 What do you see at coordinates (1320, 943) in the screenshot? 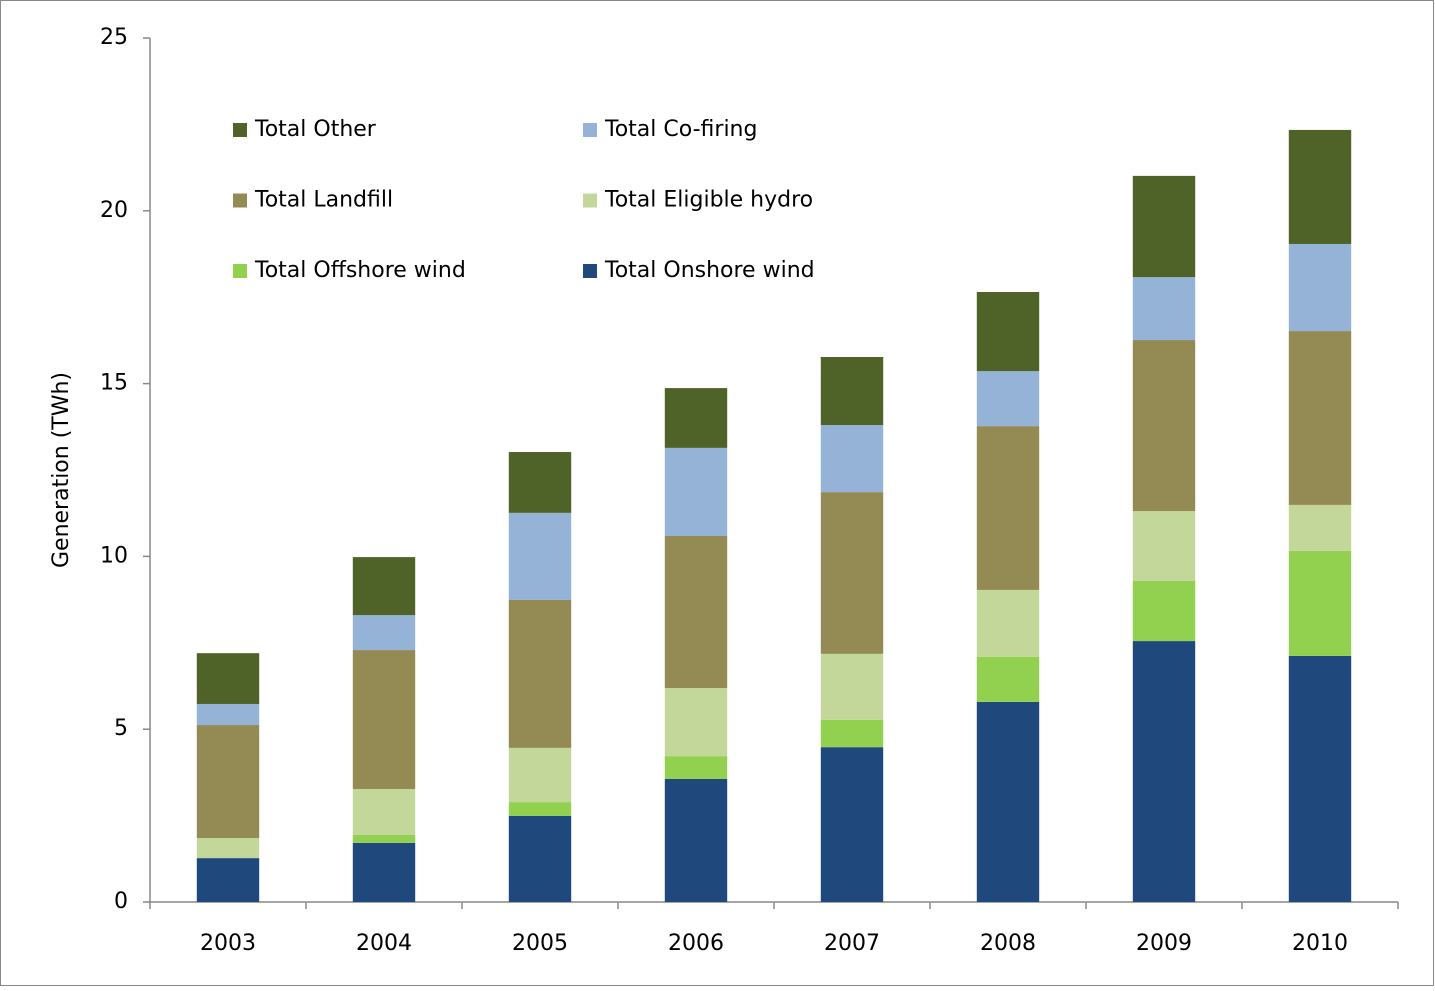
I see `x-tick-label: 2010` at bounding box center [1320, 943].